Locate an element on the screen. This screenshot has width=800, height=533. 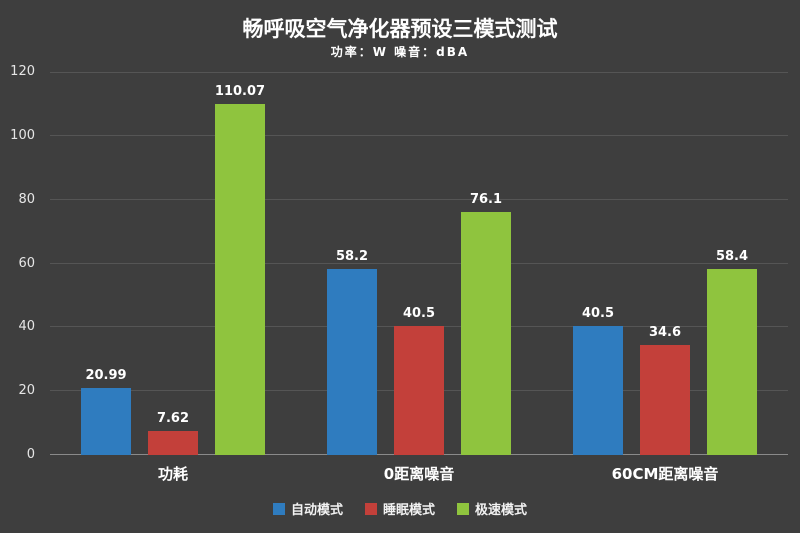
bar-wrap: 20.99 is located at coordinates (106, 263).